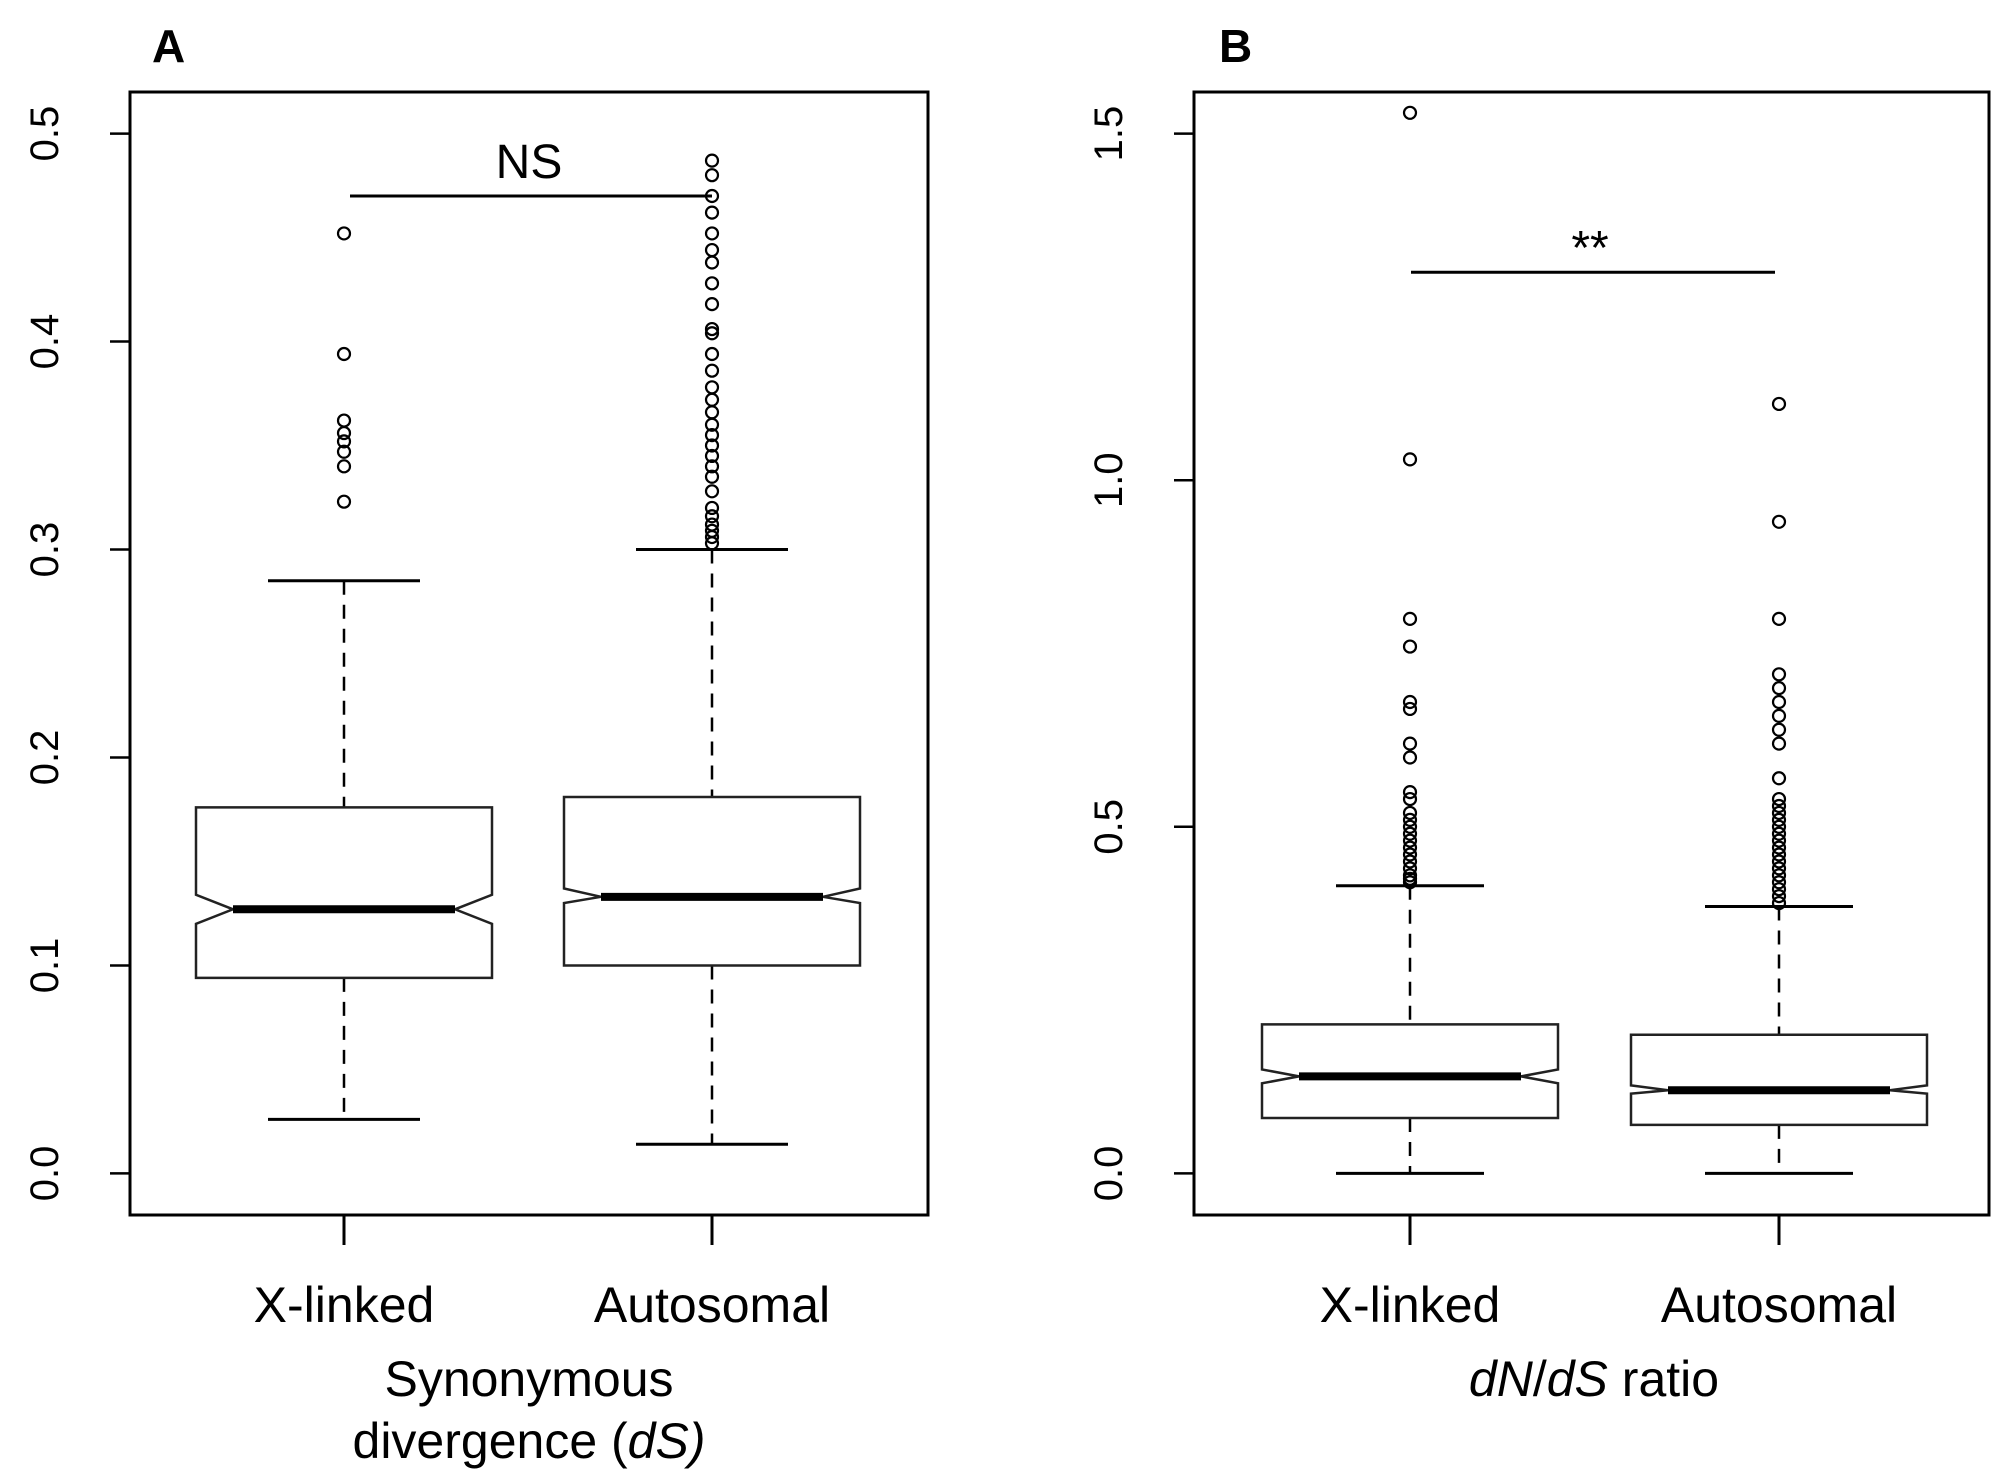  I want to click on panel-a-significance-label: NS, so click(529, 162).